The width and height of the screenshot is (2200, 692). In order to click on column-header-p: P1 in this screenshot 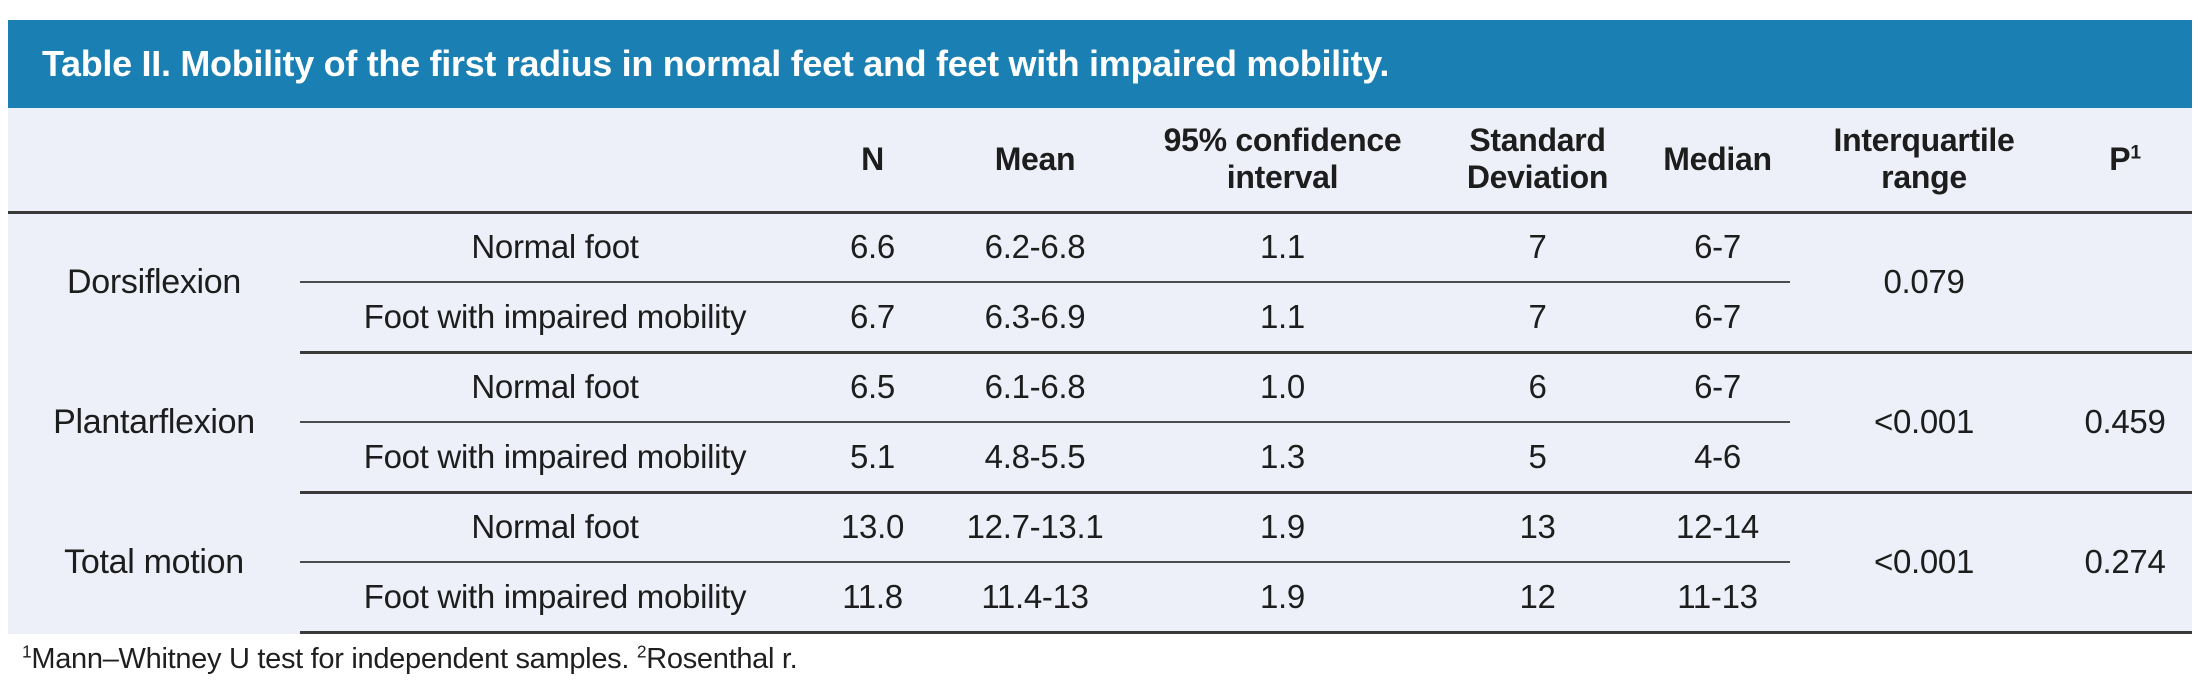, I will do `click(2125, 161)`.